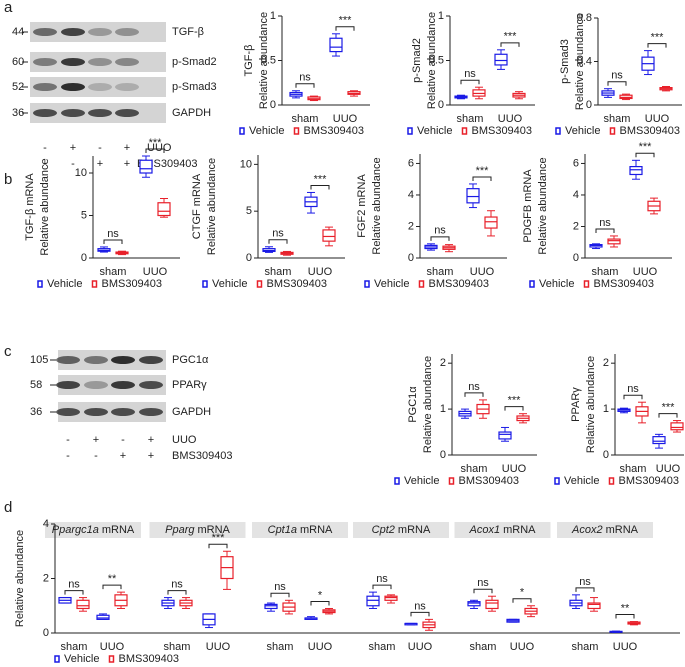 This screenshot has height=667, width=685. What do you see at coordinates (18, 32) in the screenshot?
I see `marker-label: 44` at bounding box center [18, 32].